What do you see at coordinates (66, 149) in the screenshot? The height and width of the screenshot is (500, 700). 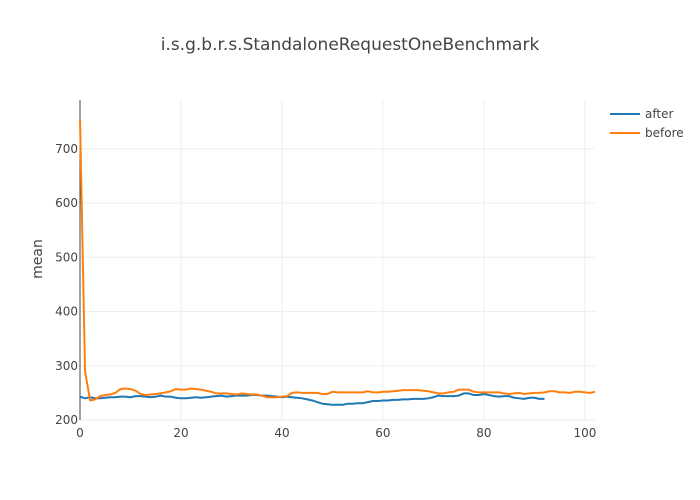 I see `y-tick-label: 700` at bounding box center [66, 149].